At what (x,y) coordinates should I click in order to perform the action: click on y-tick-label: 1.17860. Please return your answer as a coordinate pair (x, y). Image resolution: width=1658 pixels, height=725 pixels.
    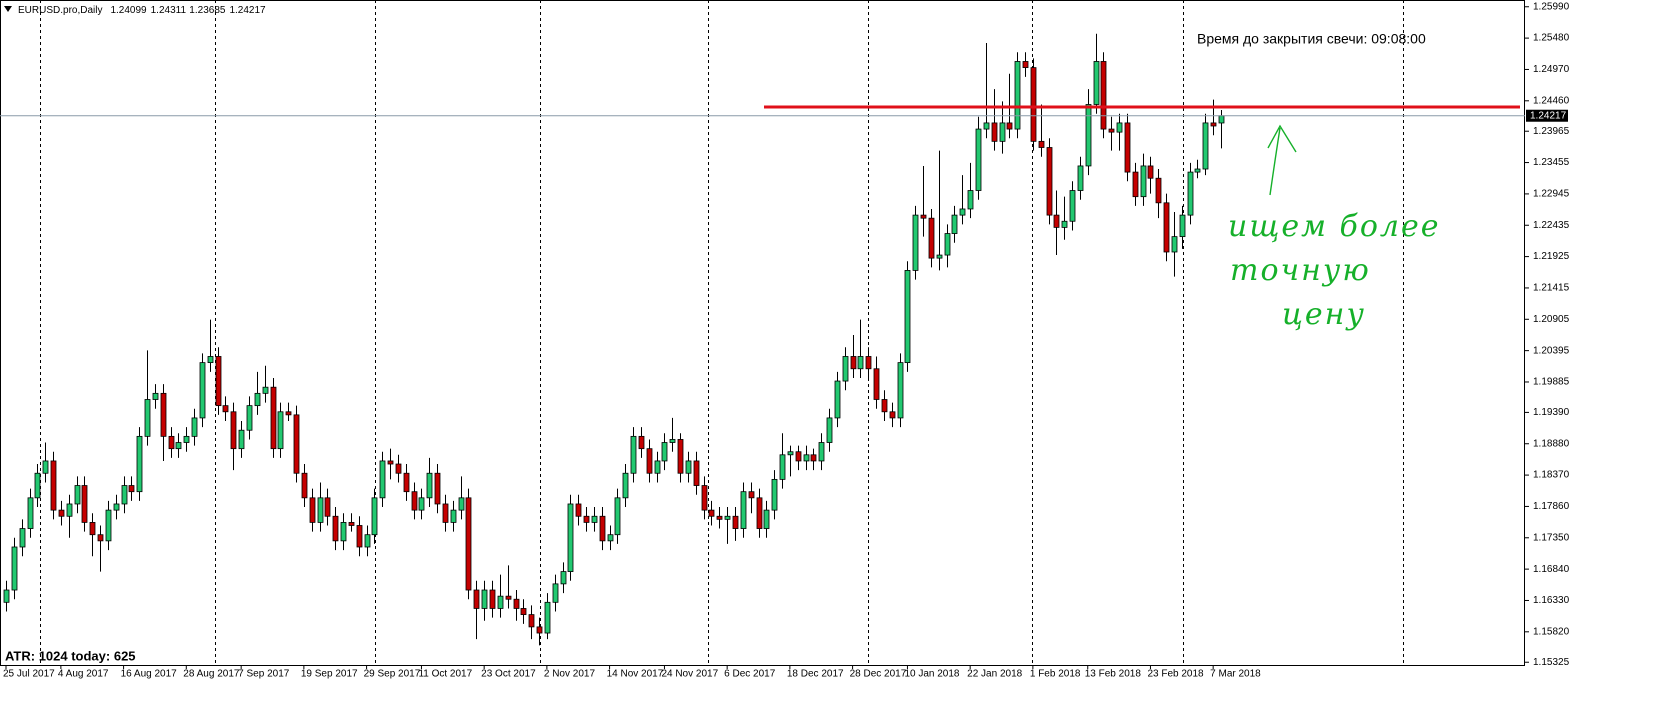
    Looking at the image, I should click on (1551, 506).